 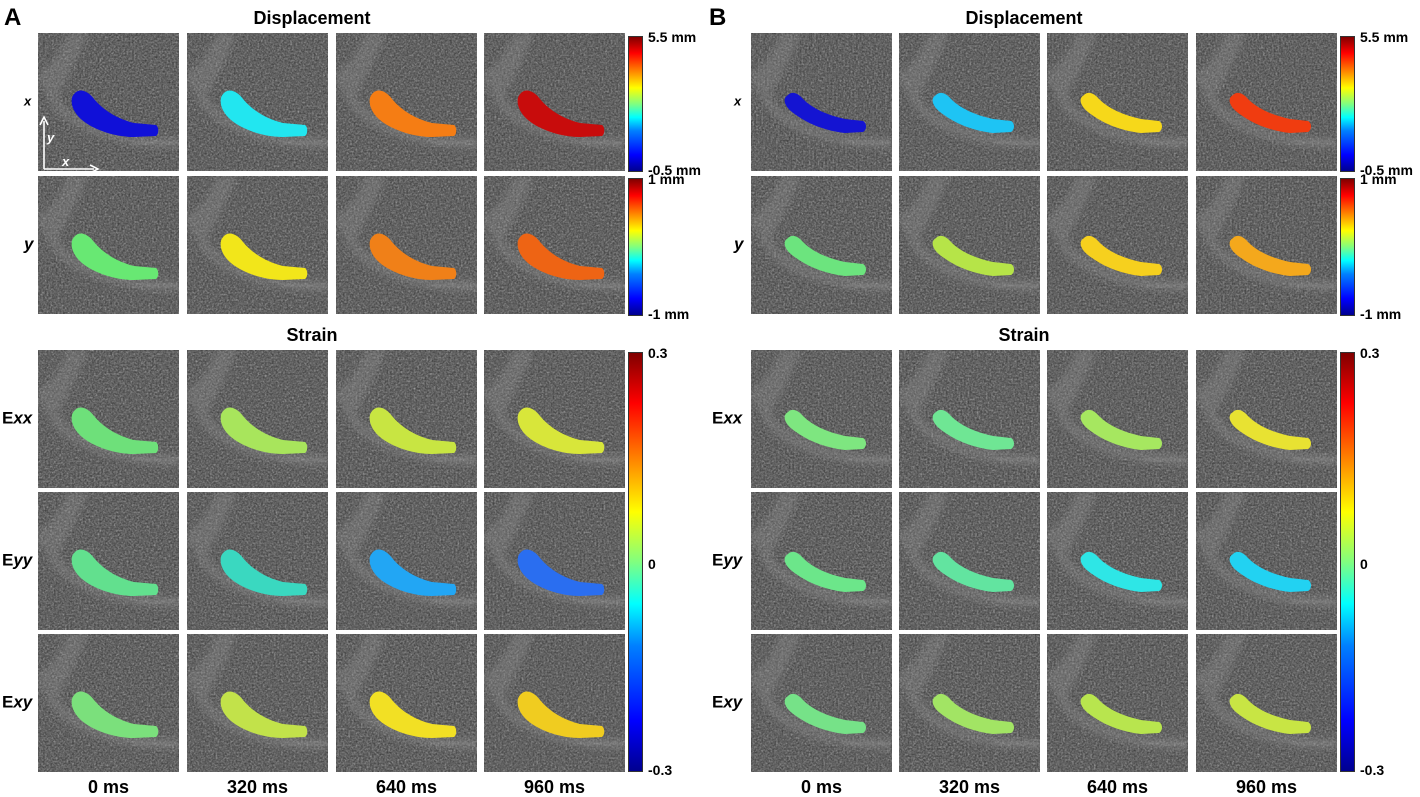 I want to click on colorbar-label-bottom: -1 mm, so click(x=1381, y=314).